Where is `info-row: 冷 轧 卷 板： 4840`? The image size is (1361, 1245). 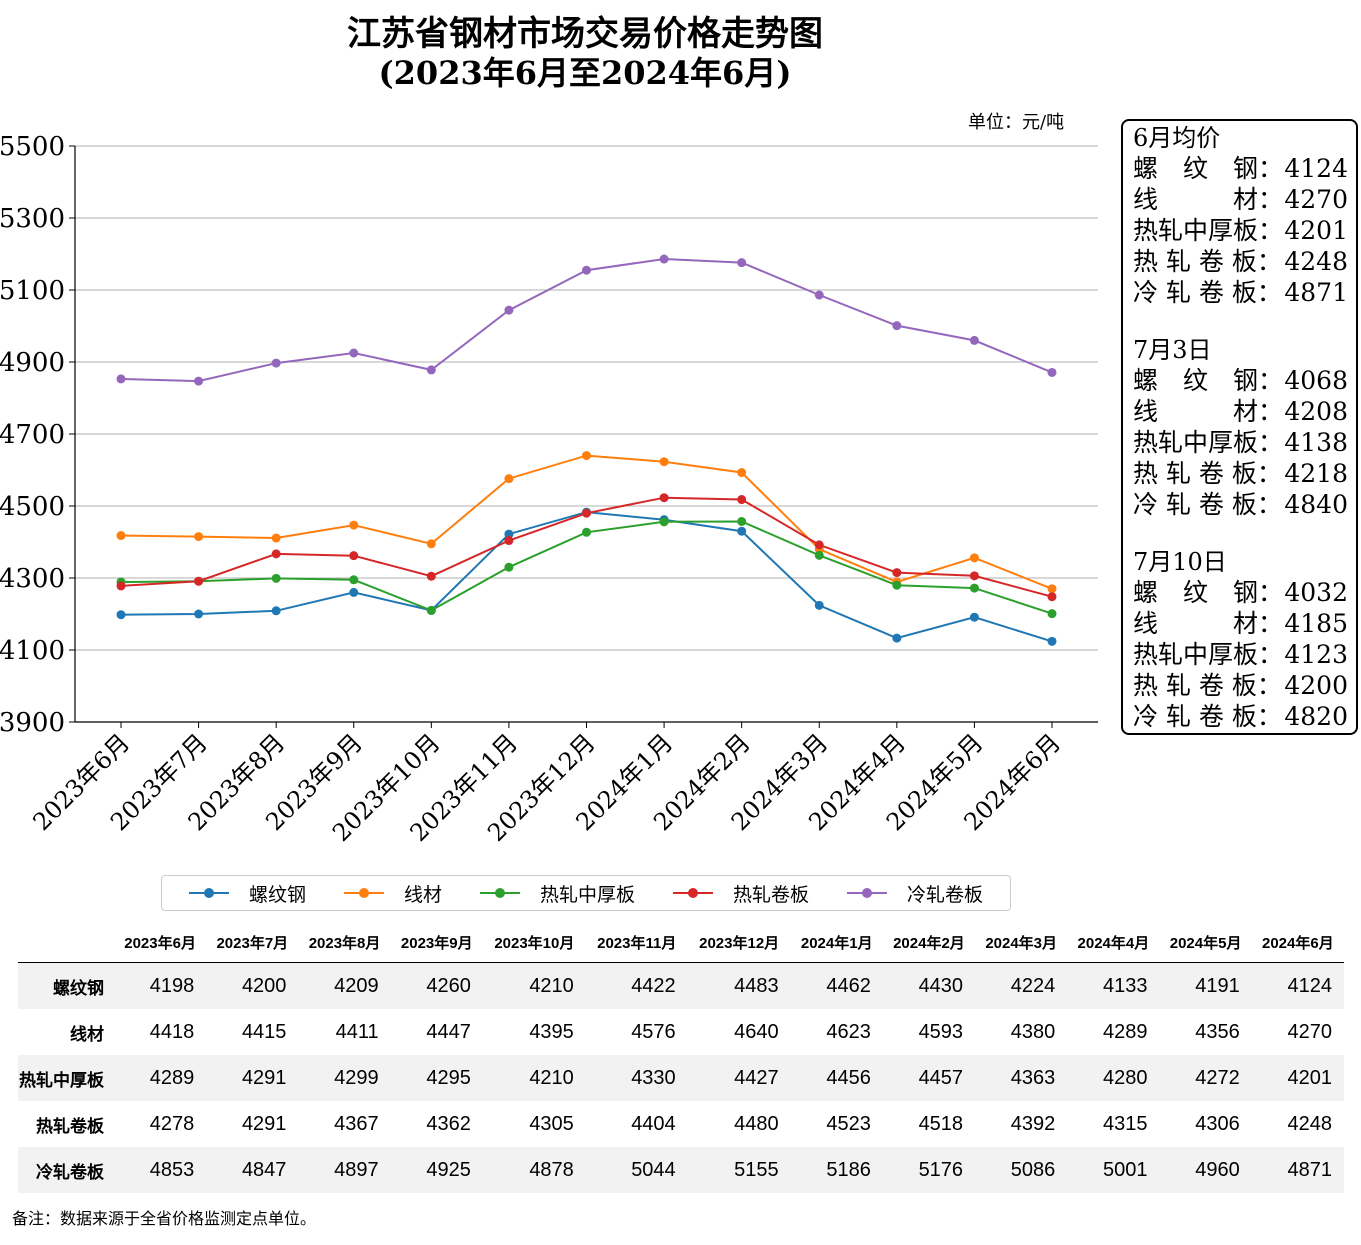 info-row: 冷 轧 卷 板： 4840 is located at coordinates (1240, 504).